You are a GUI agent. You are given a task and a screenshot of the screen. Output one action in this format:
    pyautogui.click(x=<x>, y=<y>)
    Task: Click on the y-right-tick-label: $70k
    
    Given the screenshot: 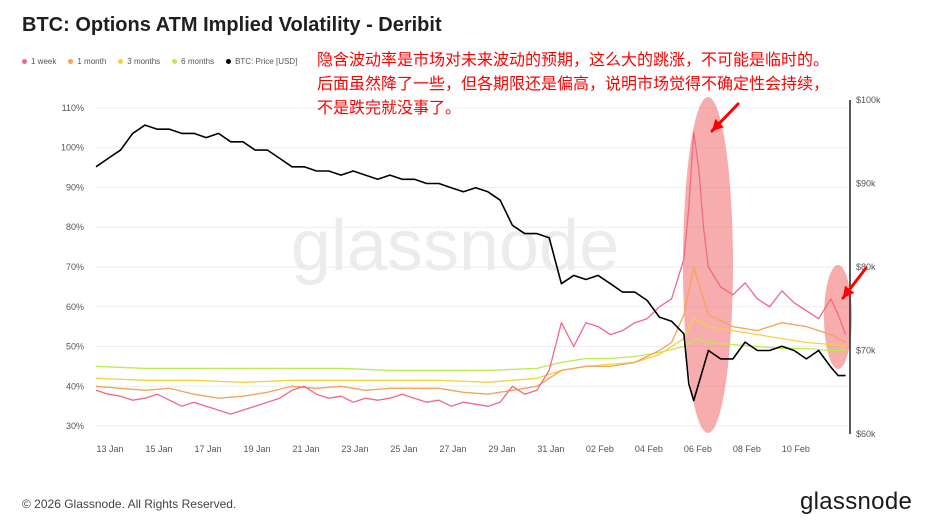 What is the action you would take?
    pyautogui.click(x=866, y=351)
    